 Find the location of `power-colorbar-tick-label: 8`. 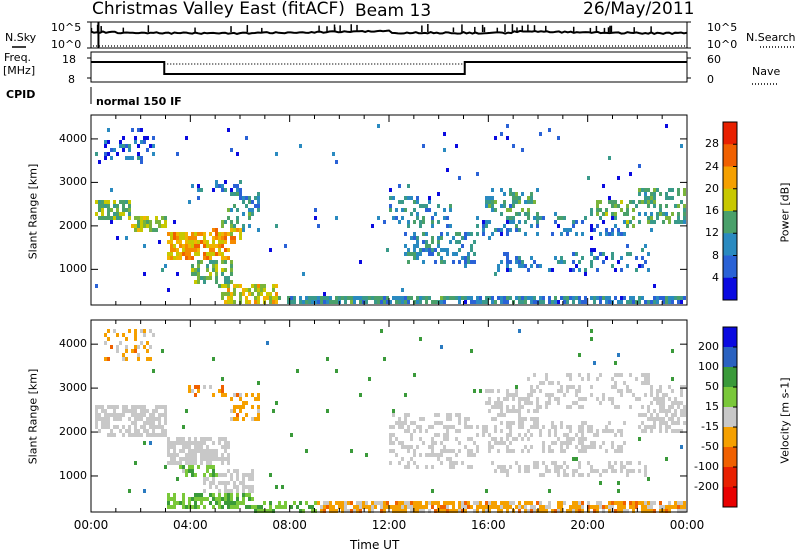

power-colorbar-tick-label: 8 is located at coordinates (715, 255).